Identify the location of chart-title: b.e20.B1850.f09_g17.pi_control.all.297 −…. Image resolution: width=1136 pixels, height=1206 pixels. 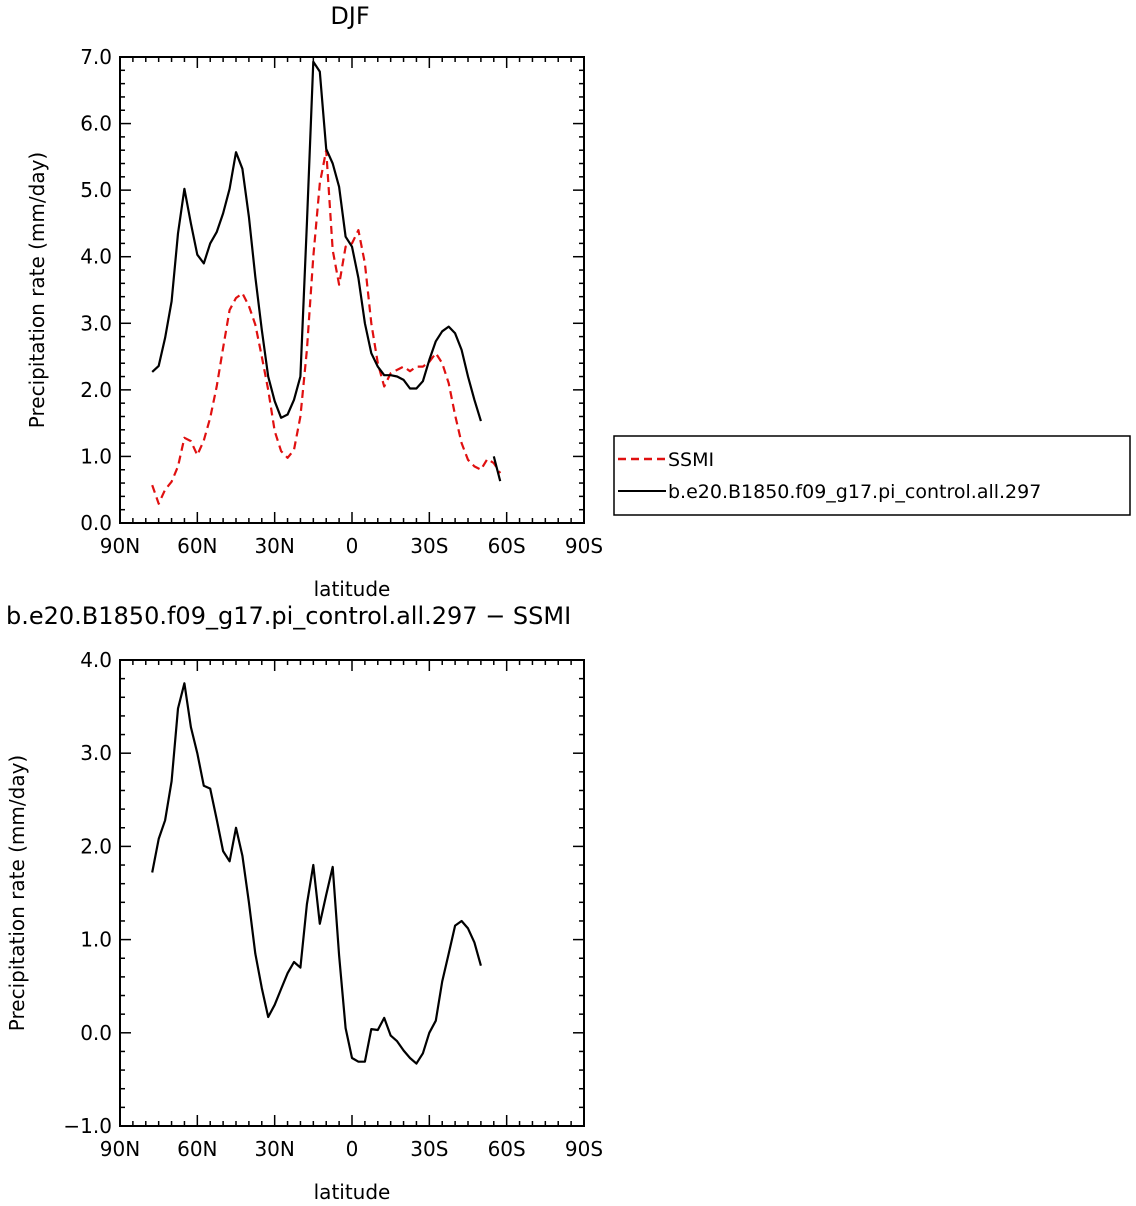
(288, 616).